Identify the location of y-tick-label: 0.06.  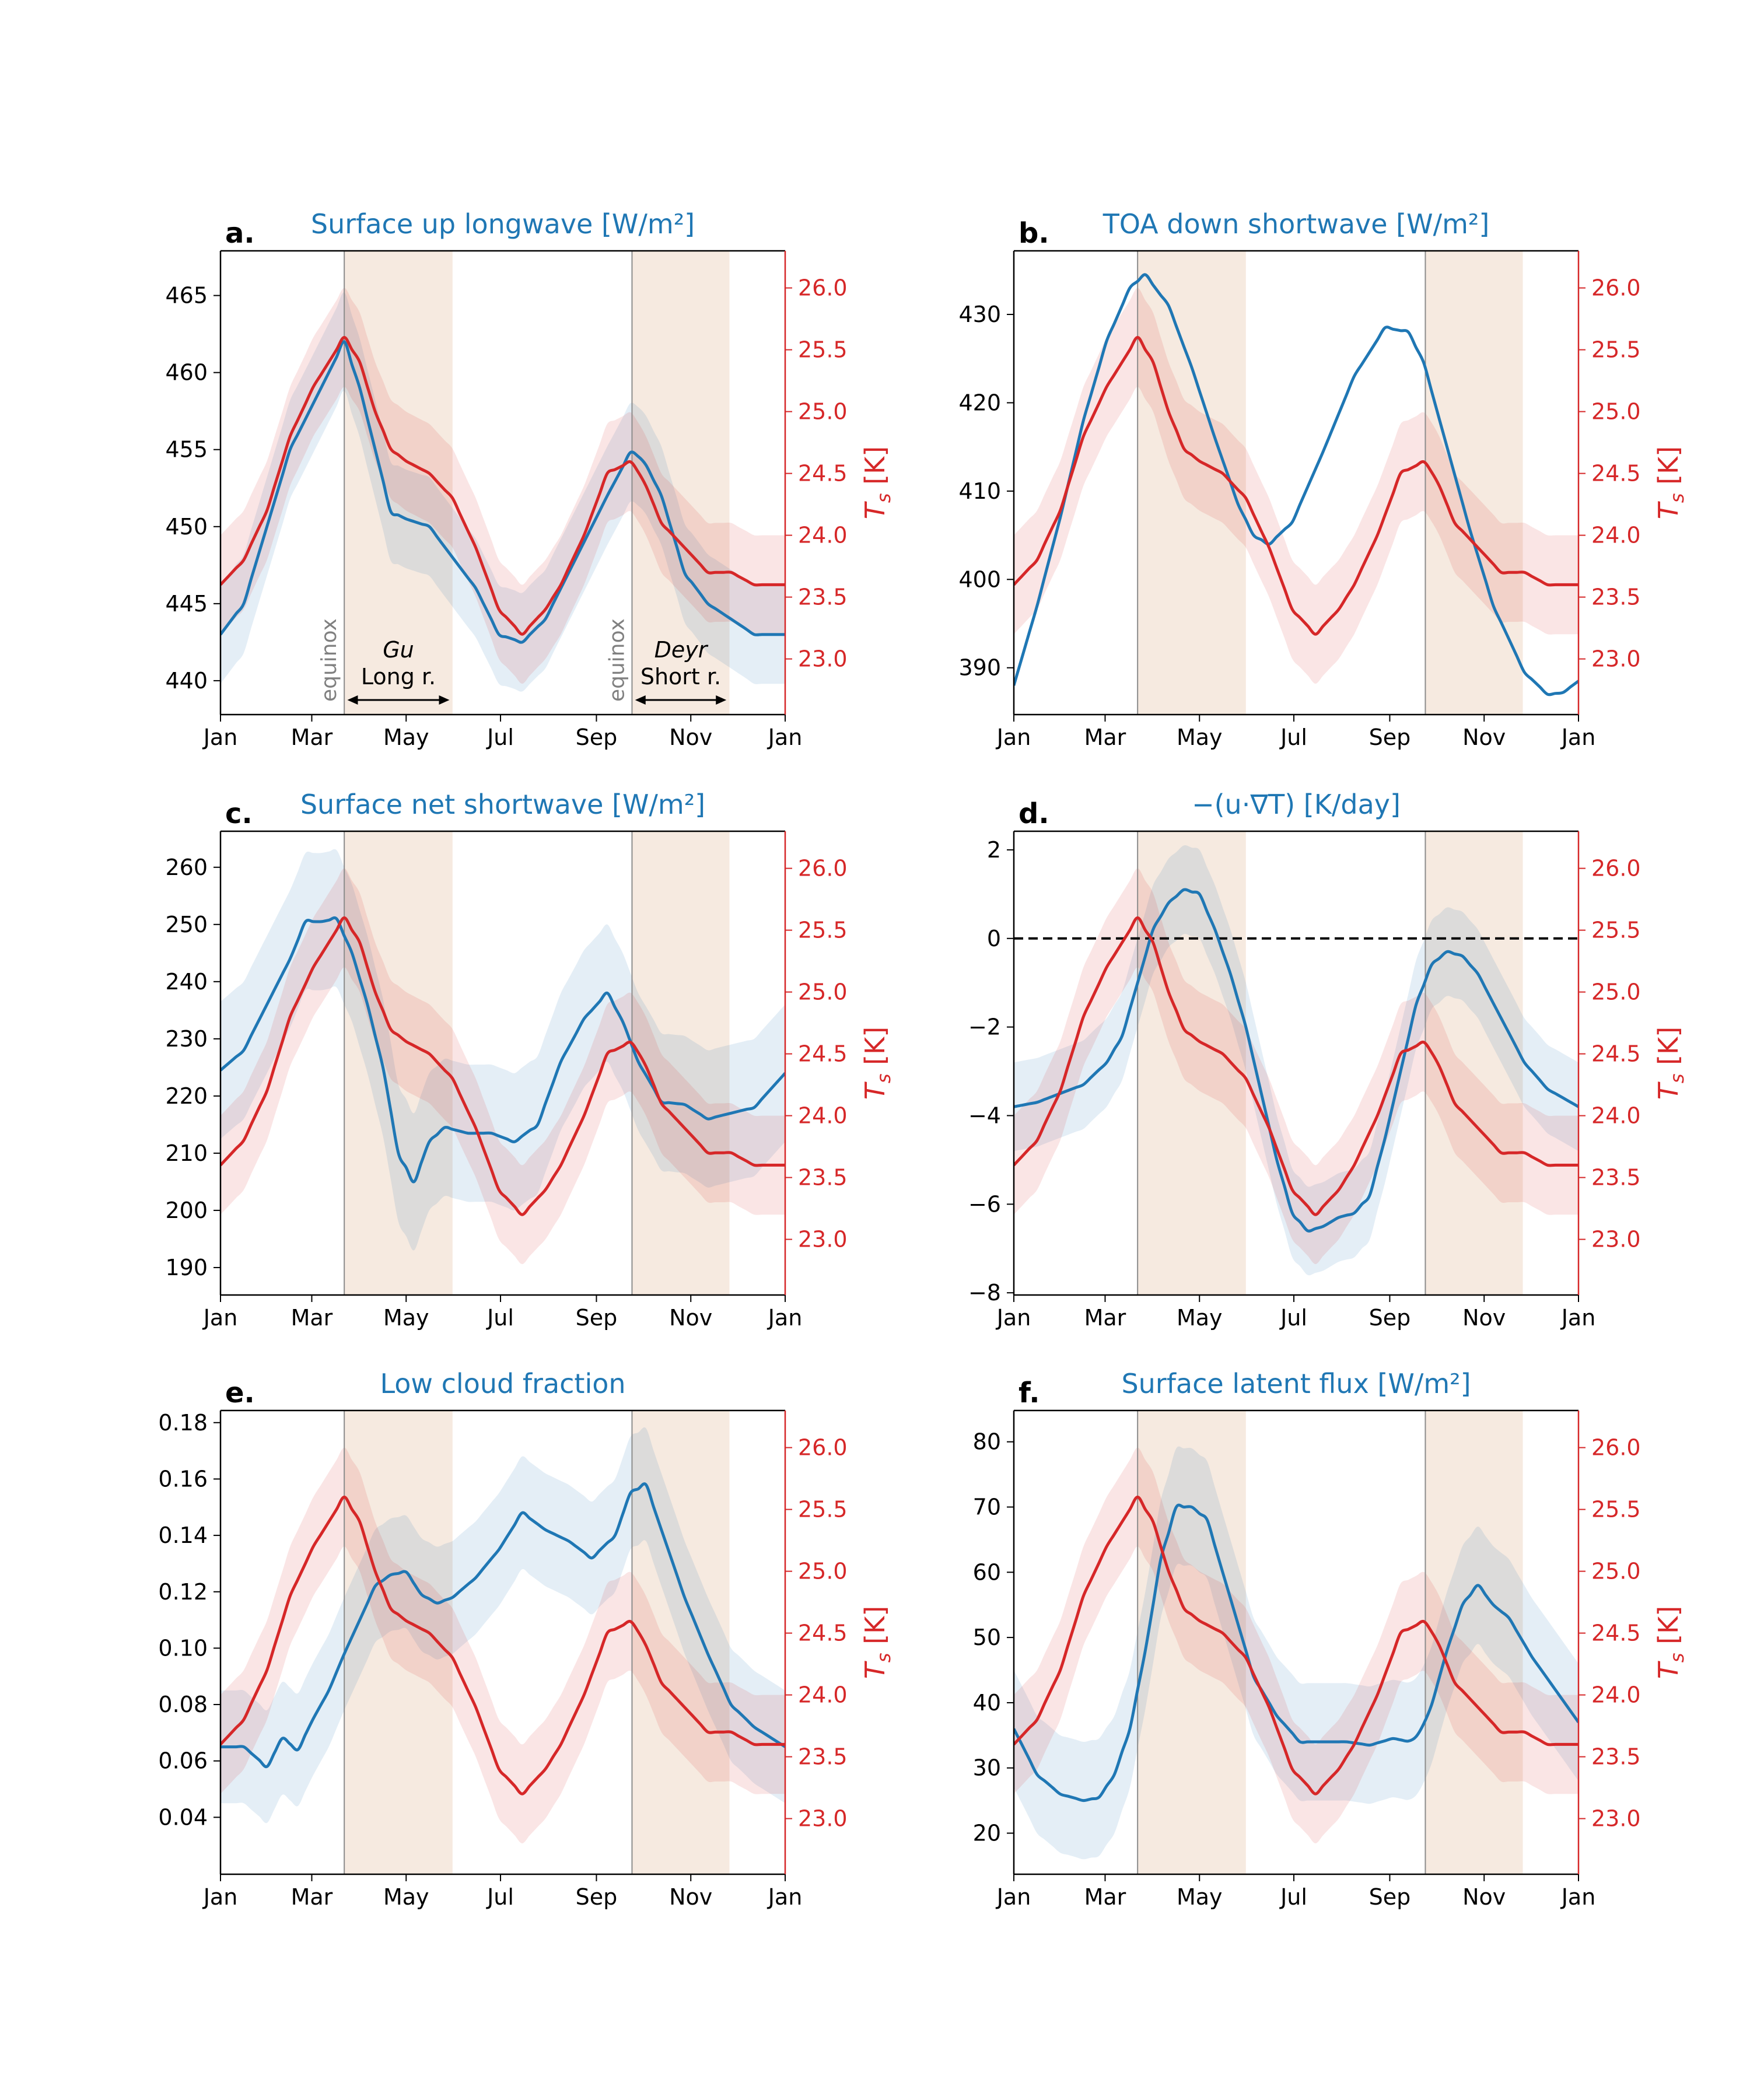
(183, 1761).